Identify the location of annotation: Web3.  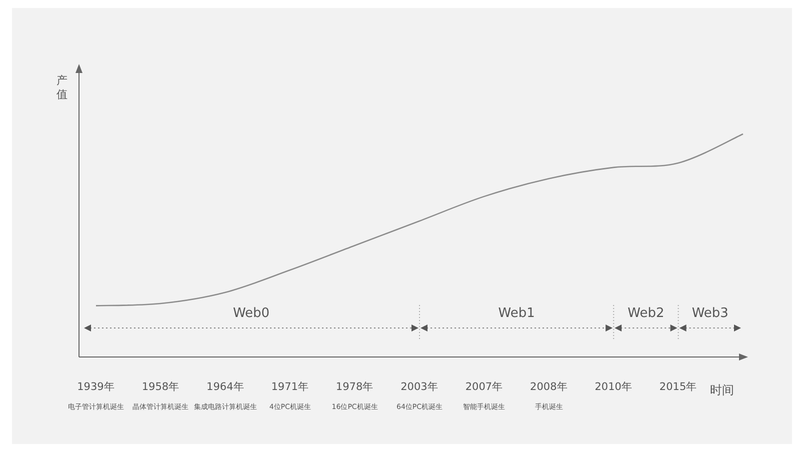
(710, 313).